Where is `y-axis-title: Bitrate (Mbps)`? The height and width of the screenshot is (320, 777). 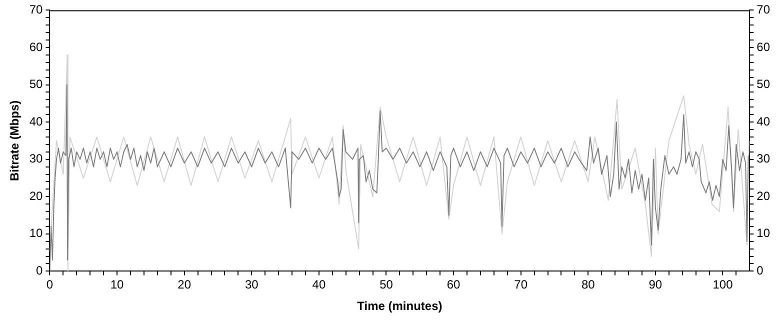 y-axis-title: Bitrate (Mbps) is located at coordinates (15, 141).